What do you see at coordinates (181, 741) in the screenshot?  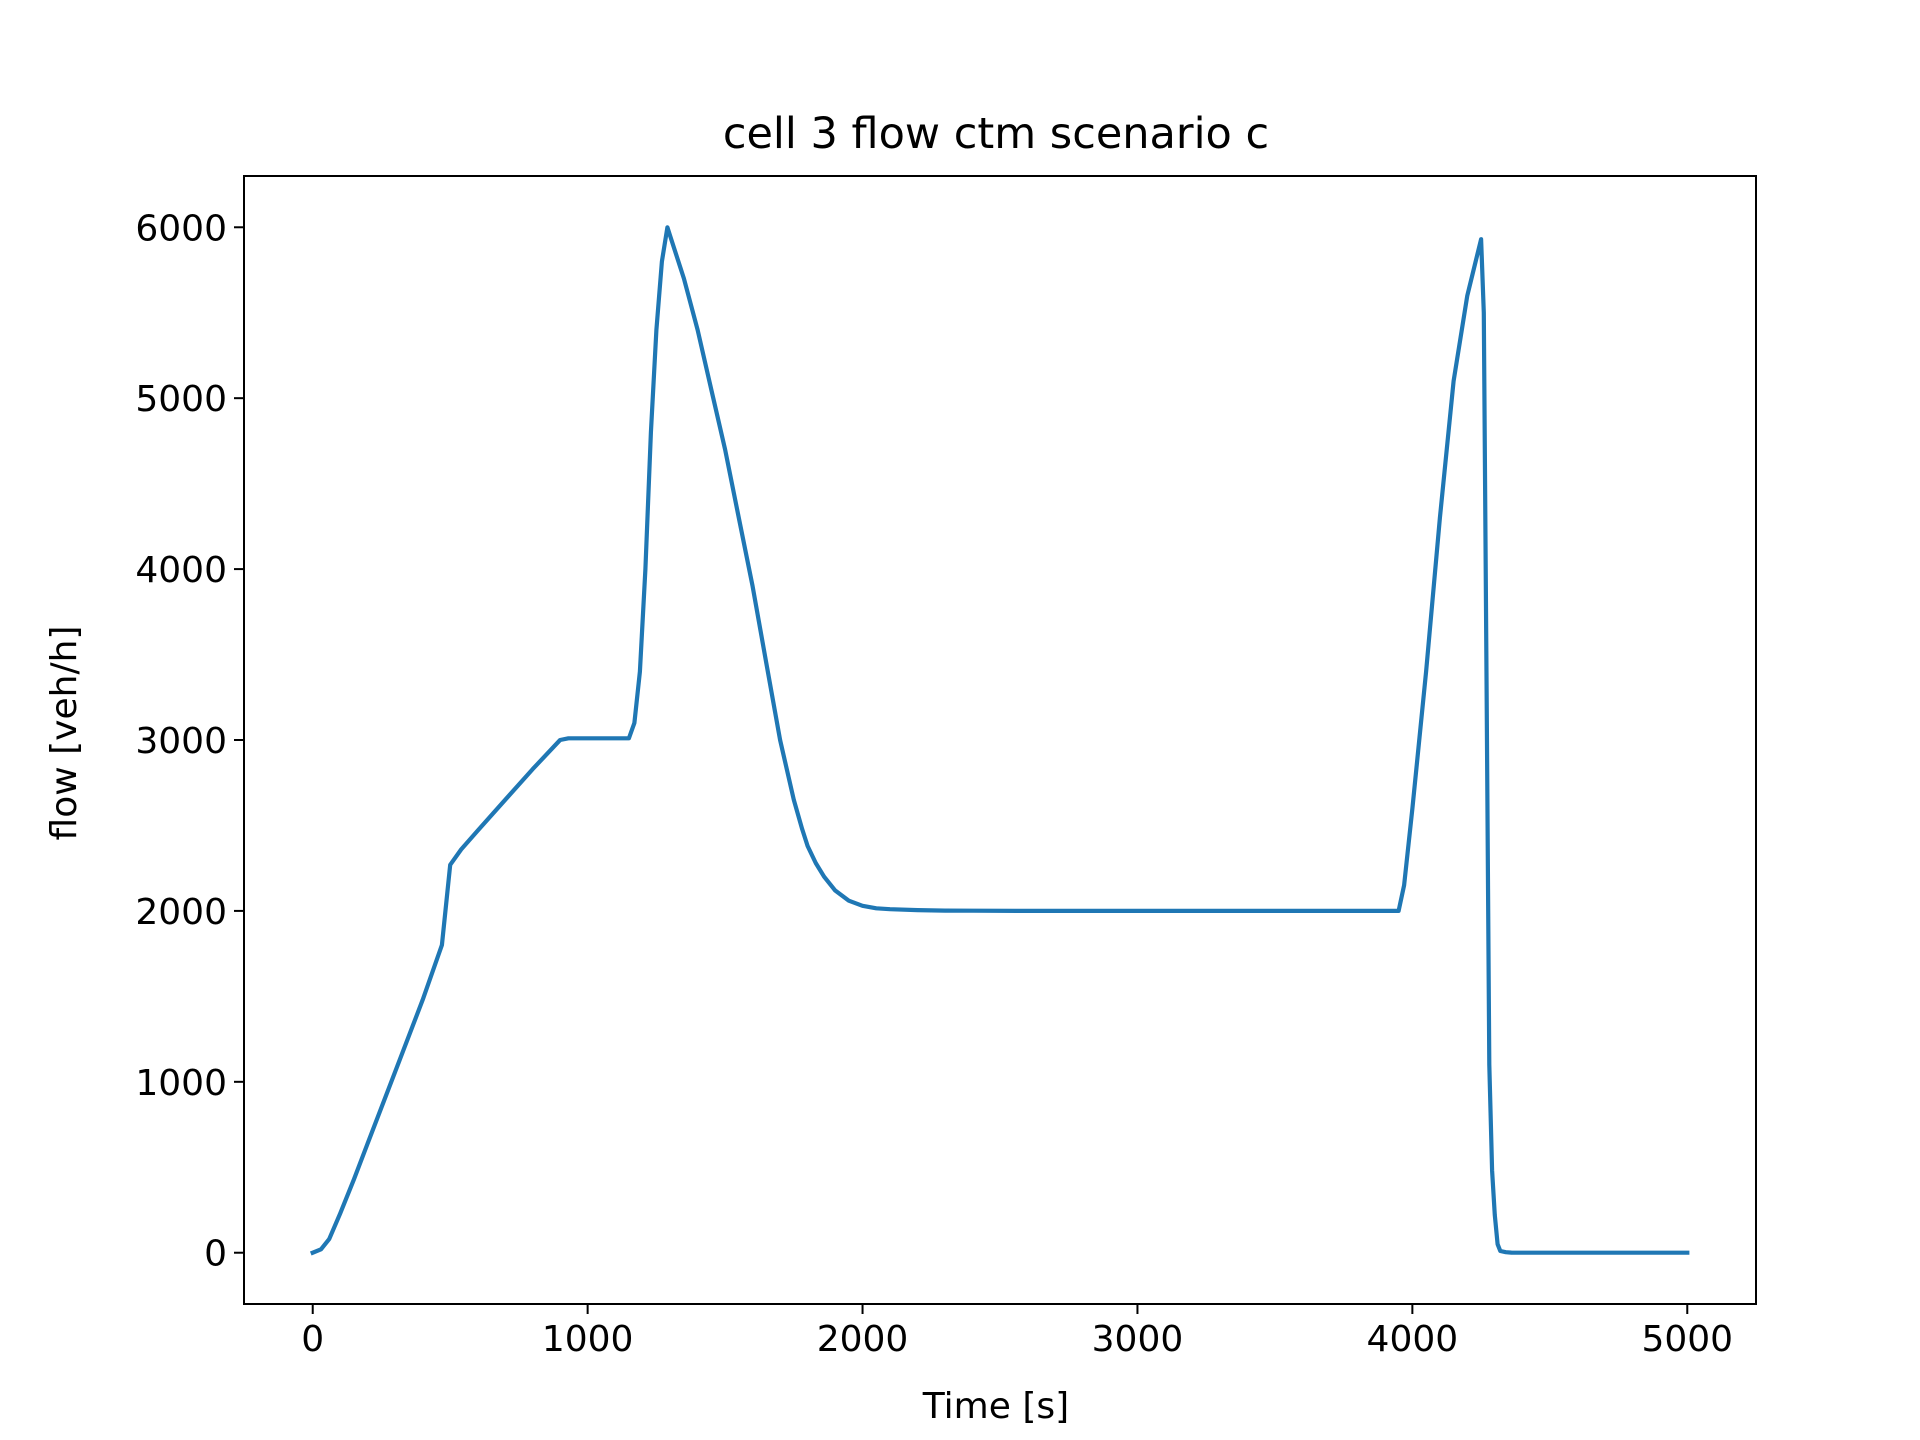 I see `y-tick-label: 3000` at bounding box center [181, 741].